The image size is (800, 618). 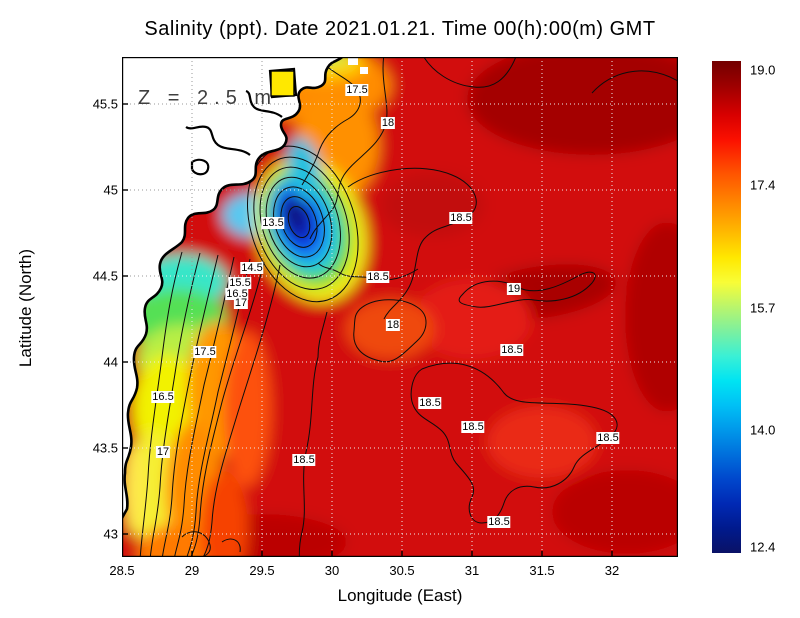 I want to click on contour-label: 13.5, so click(x=273, y=223).